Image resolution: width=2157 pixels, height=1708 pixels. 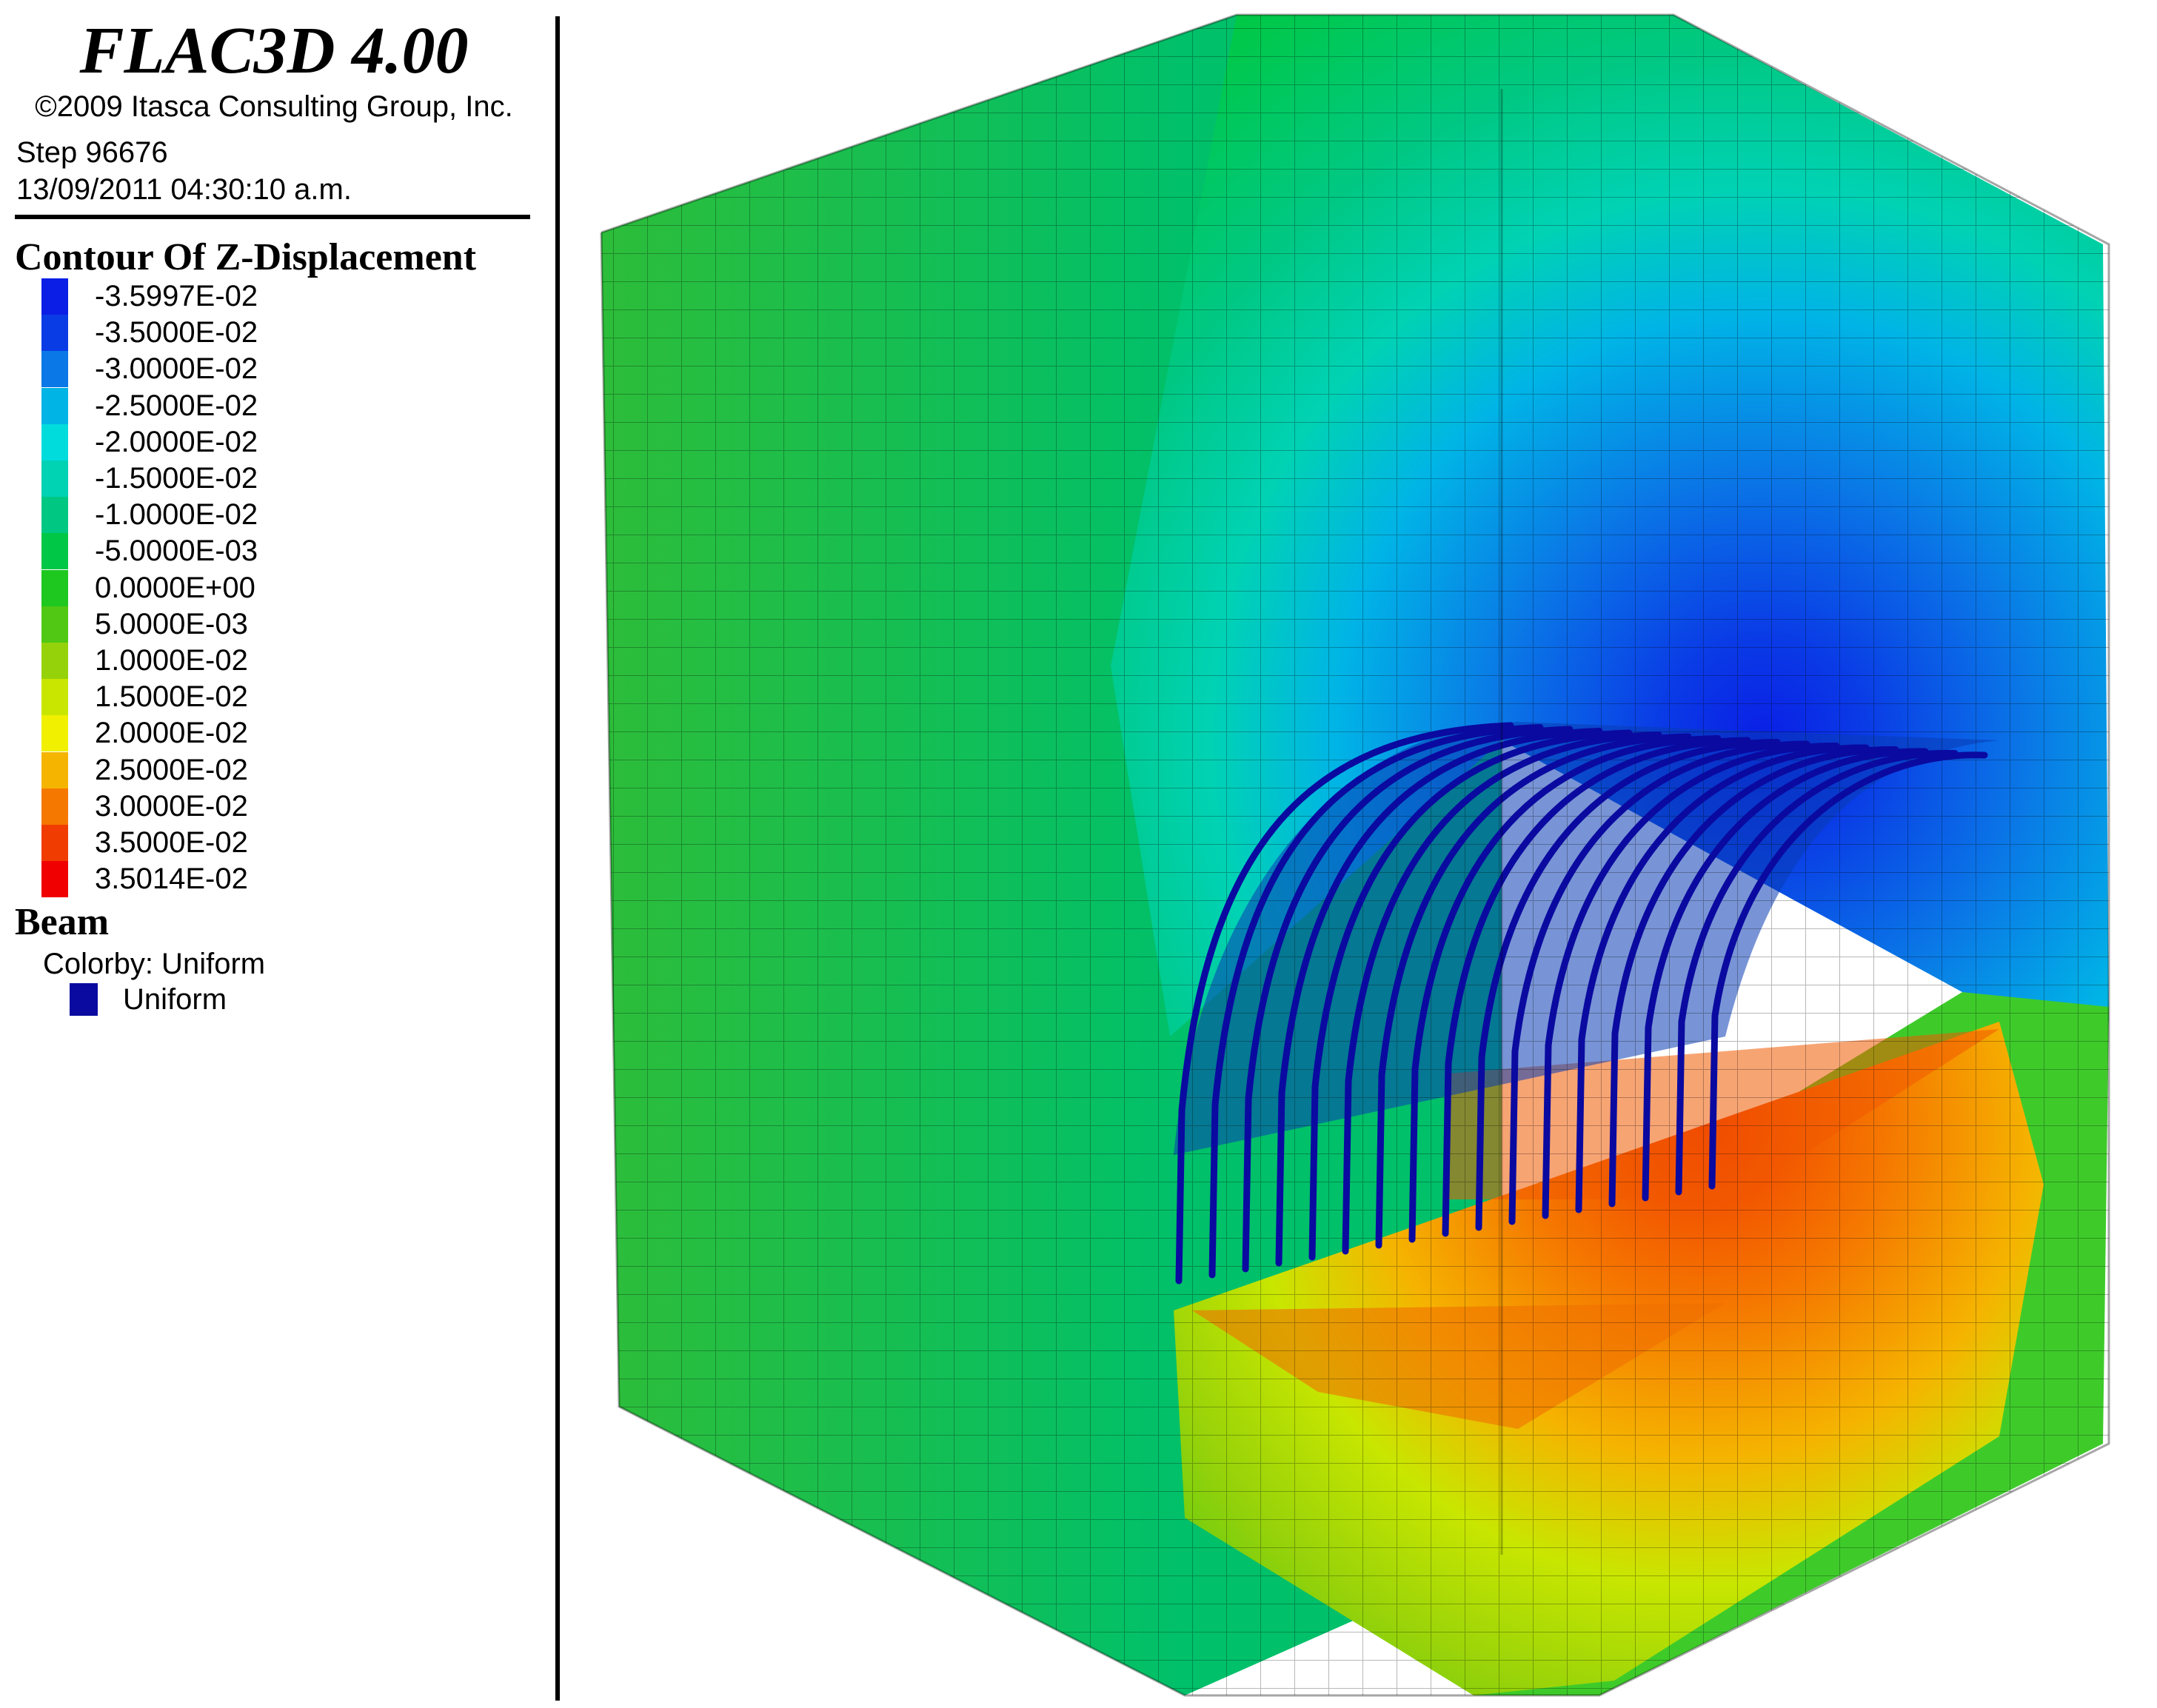 I want to click on contour-level: -3.5000E-02, so click(x=263, y=333).